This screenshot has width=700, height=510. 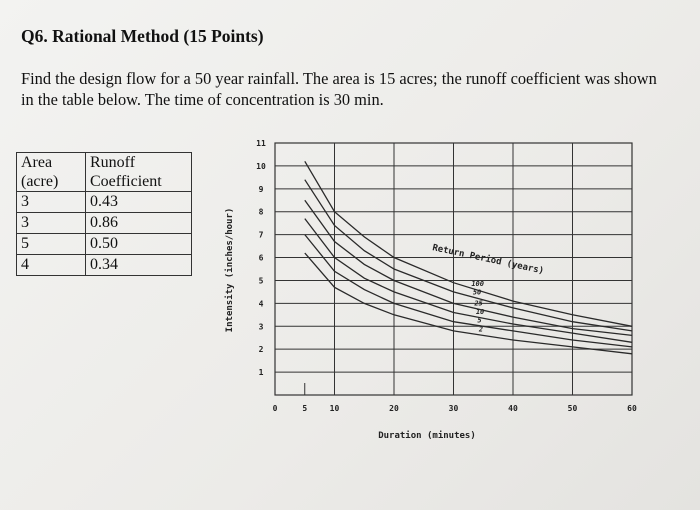 I want to click on return-period-label: 2, so click(x=480, y=330).